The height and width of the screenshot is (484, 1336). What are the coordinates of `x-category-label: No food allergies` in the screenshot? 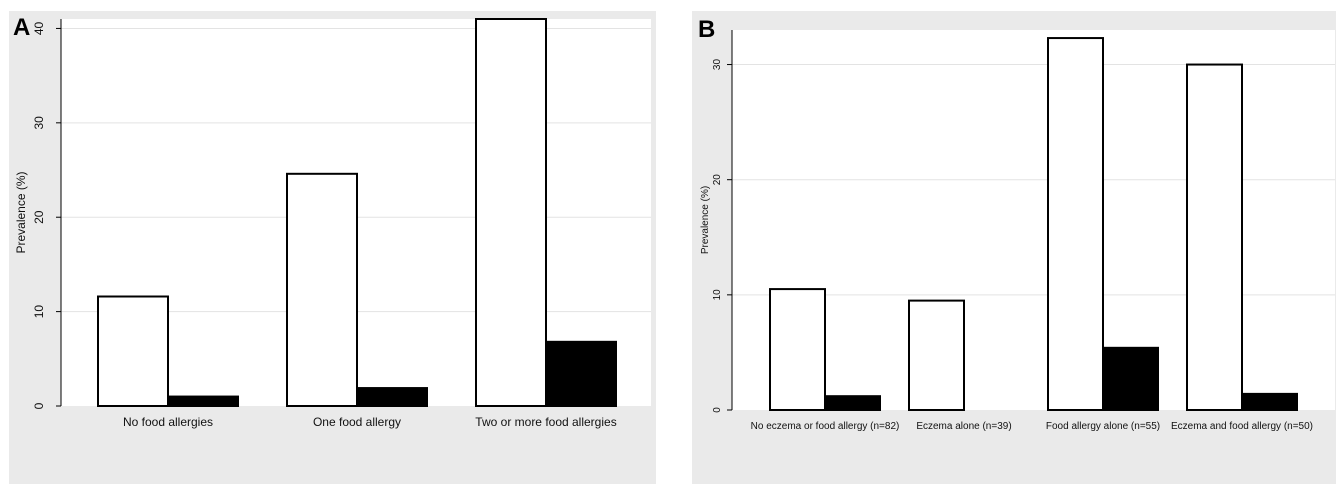 It's located at (168, 422).